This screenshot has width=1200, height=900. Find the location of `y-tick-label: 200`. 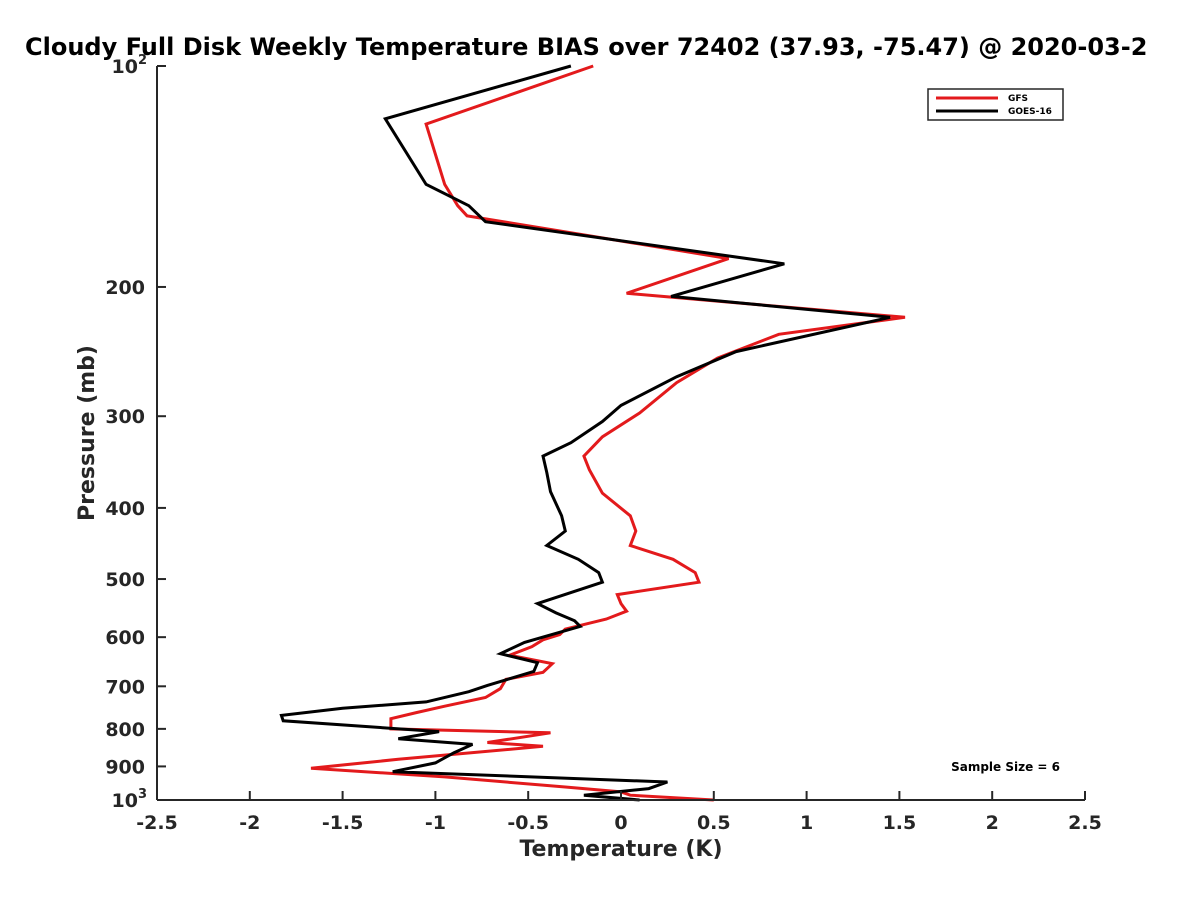

y-tick-label: 200 is located at coordinates (125, 288).